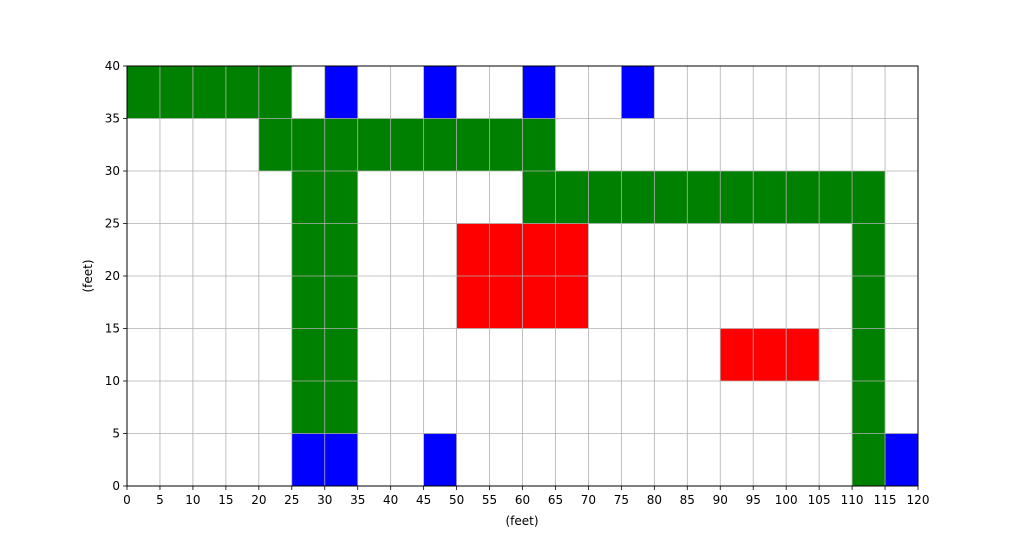 Image resolution: width=1019 pixels, height=545 pixels. I want to click on x-tick-label: 85, so click(687, 500).